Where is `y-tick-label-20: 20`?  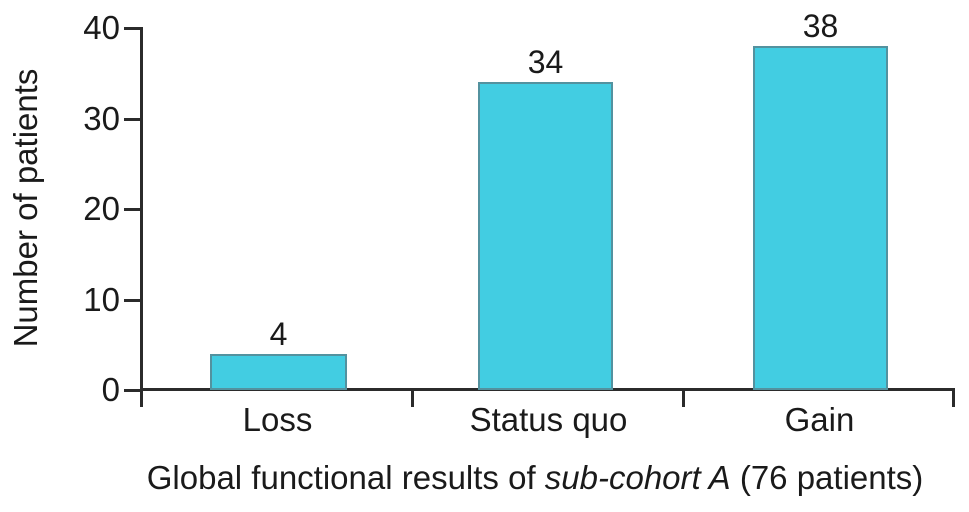
y-tick-label-20: 20 is located at coordinates (101, 208).